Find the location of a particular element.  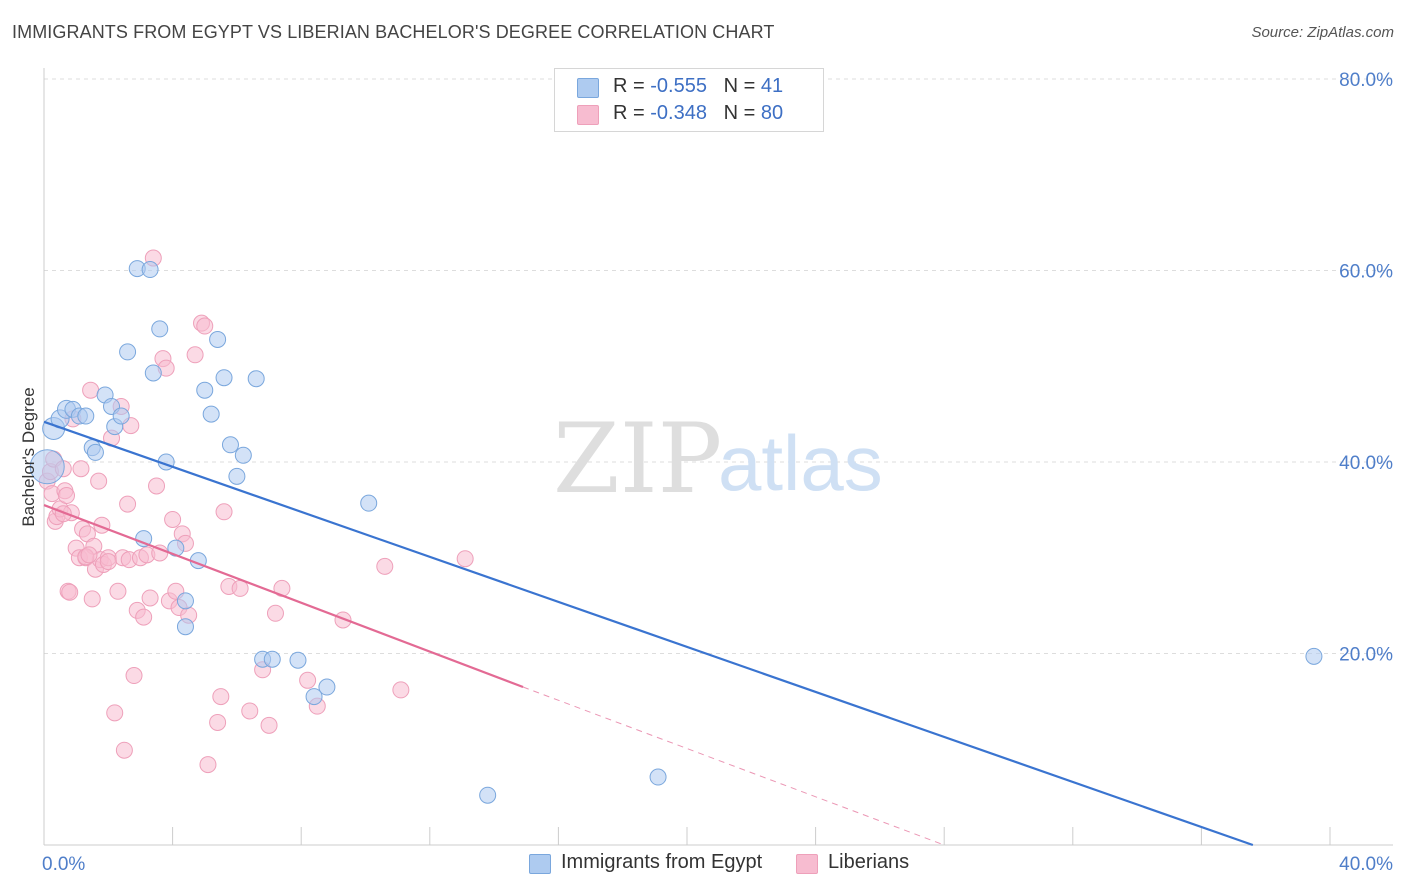

x-tick-label: 0.0% is located at coordinates (63, 864).